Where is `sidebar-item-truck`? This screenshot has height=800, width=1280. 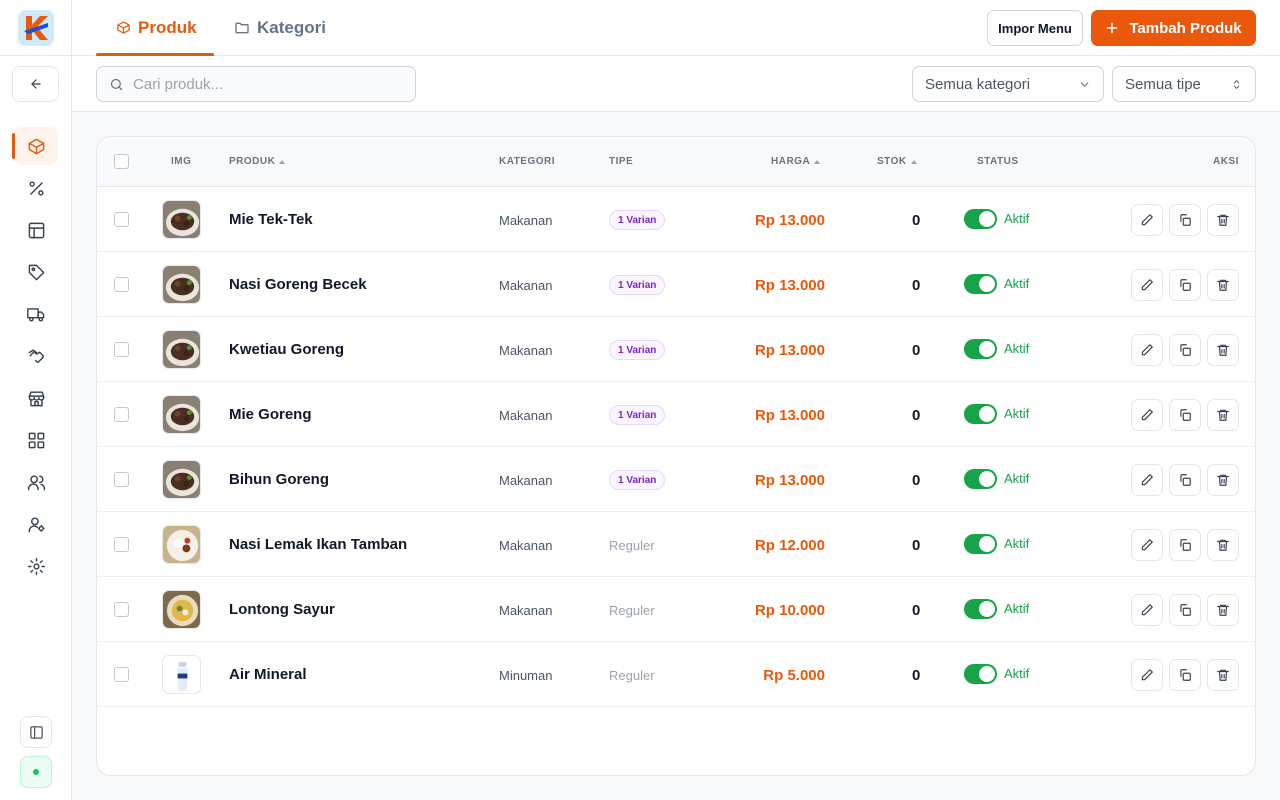
sidebar-item-truck is located at coordinates (36, 314).